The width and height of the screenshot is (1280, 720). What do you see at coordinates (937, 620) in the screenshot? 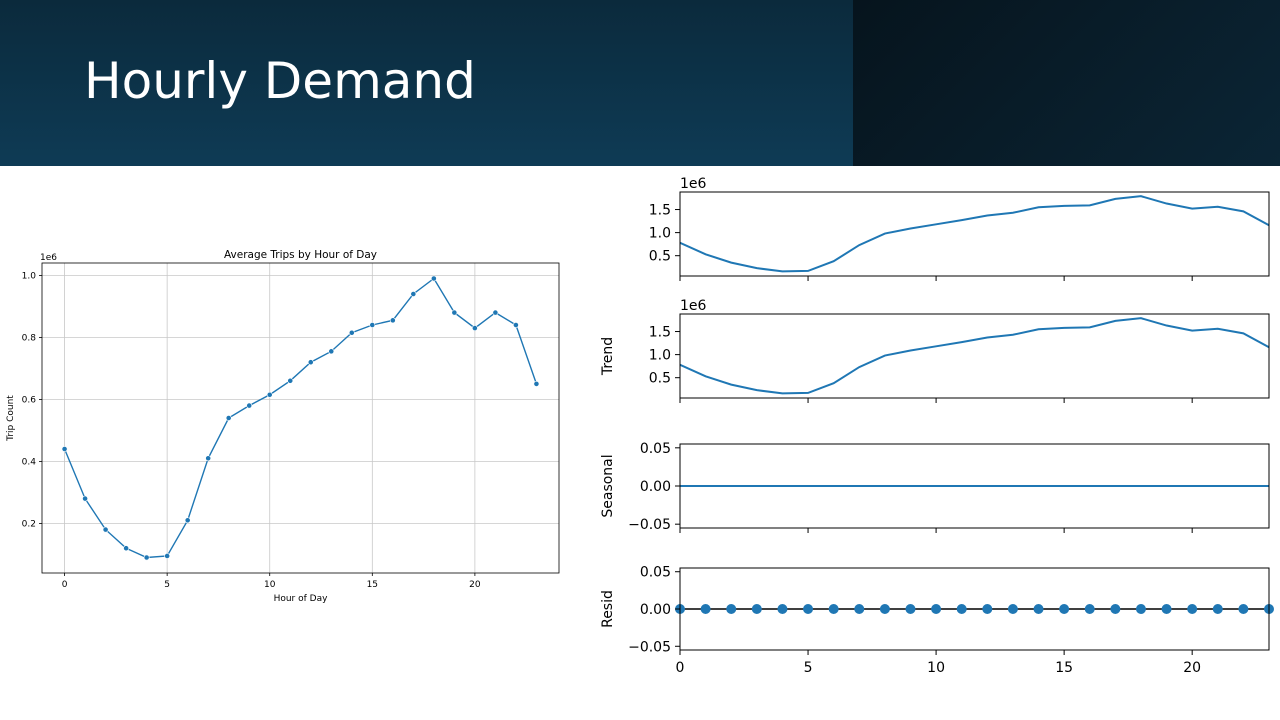
I see `resid-panel: 0 5 10 15 20 −0.05 0.00 0.05 Resid` at bounding box center [937, 620].